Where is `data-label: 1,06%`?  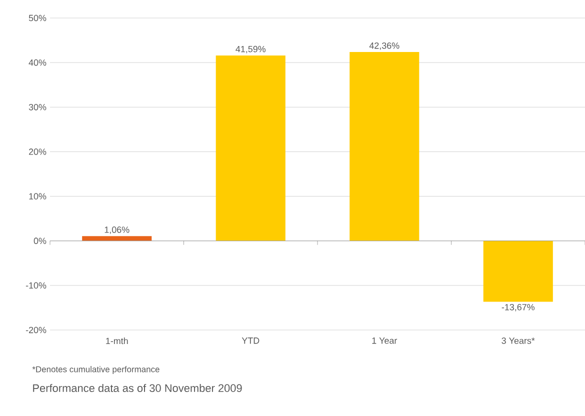
data-label: 1,06% is located at coordinates (117, 230).